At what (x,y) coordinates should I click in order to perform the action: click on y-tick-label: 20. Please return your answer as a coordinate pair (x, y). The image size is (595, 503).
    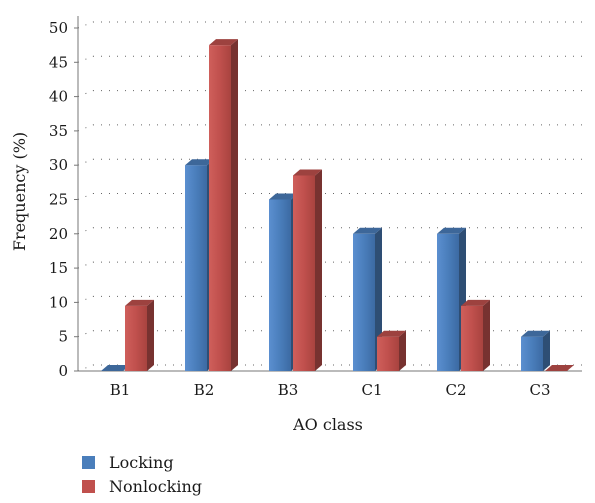
    Looking at the image, I should click on (58, 234).